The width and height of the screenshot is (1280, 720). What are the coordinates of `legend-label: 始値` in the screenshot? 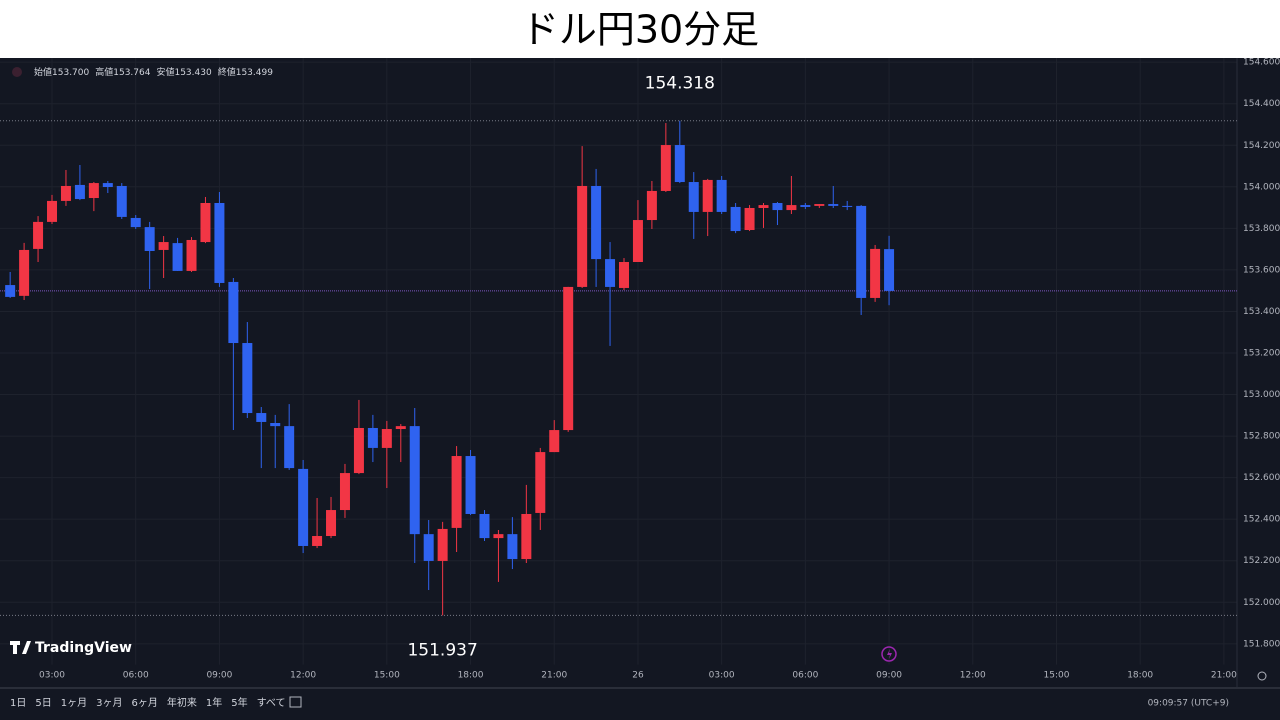 It's located at (43, 72).